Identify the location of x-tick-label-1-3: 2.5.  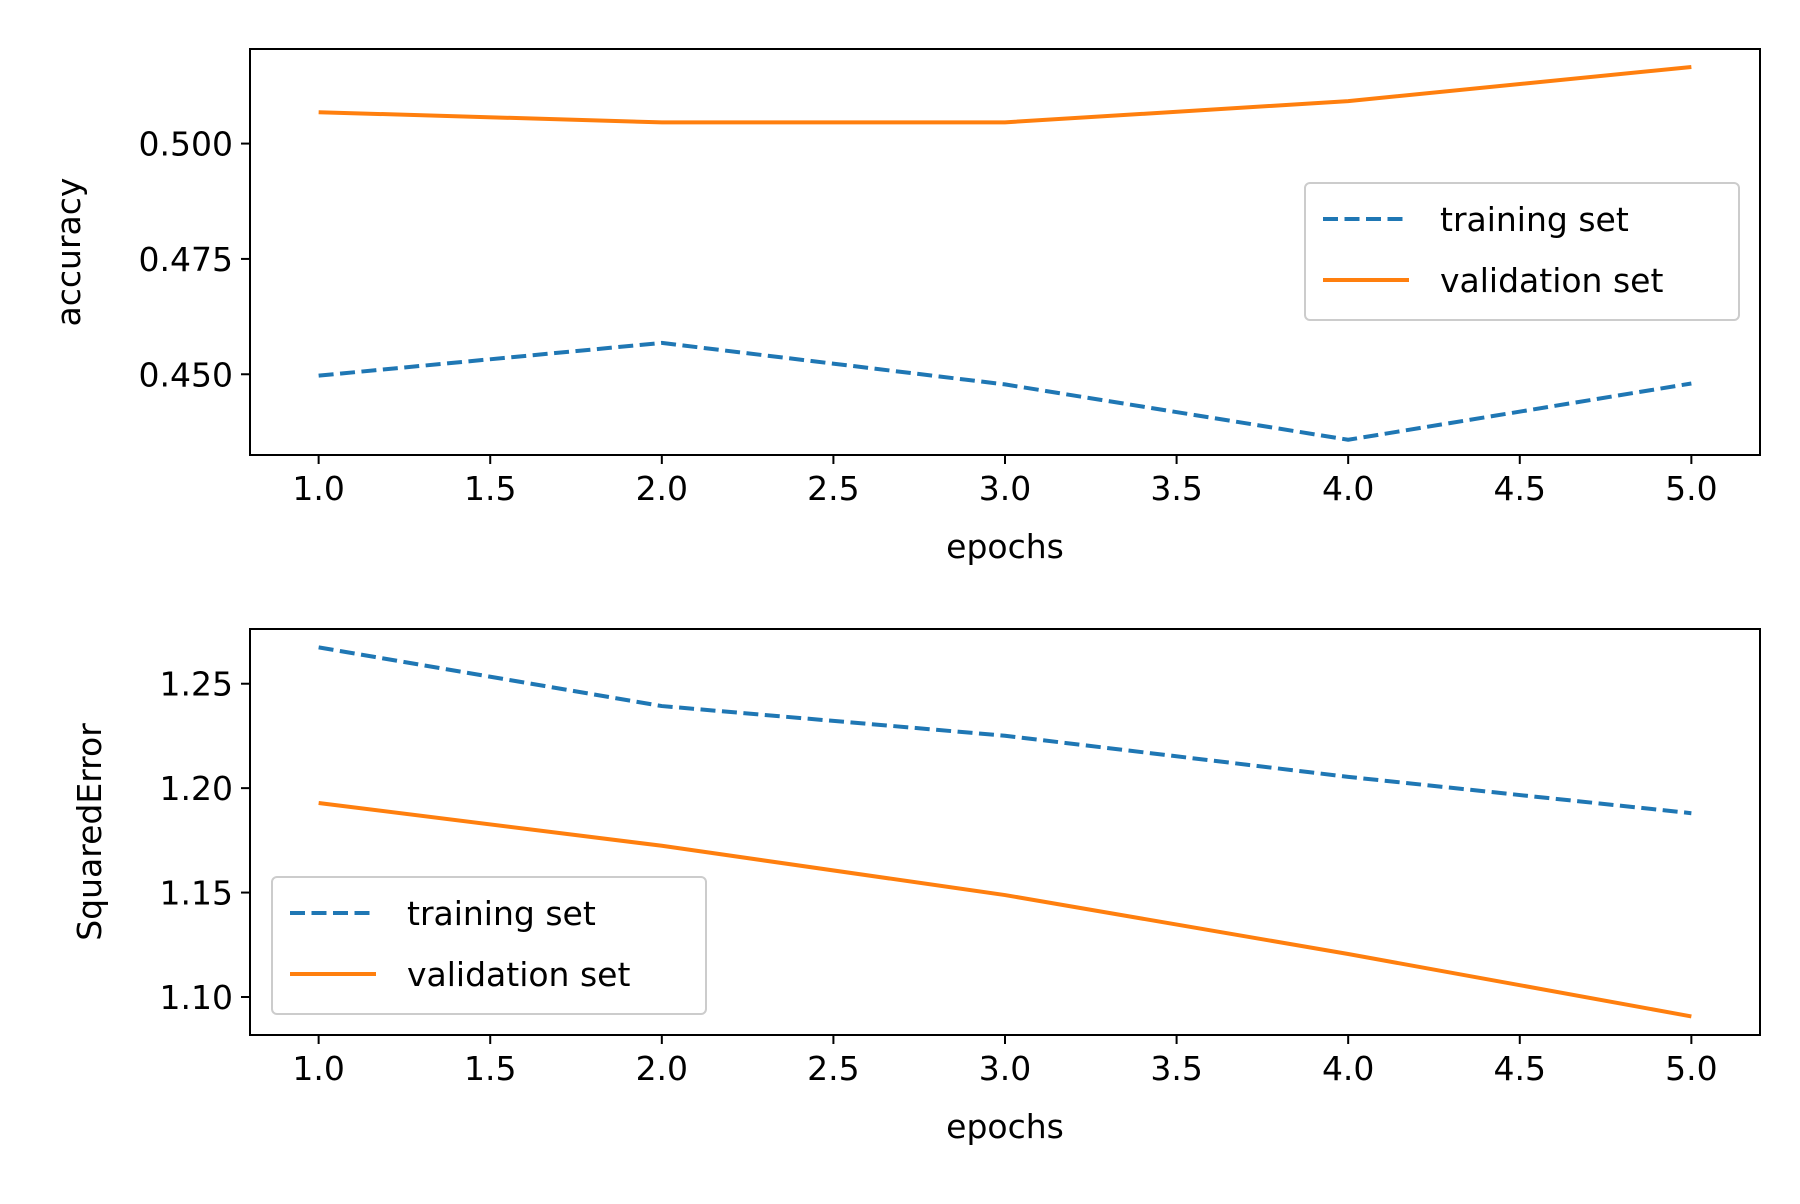
(833, 1068).